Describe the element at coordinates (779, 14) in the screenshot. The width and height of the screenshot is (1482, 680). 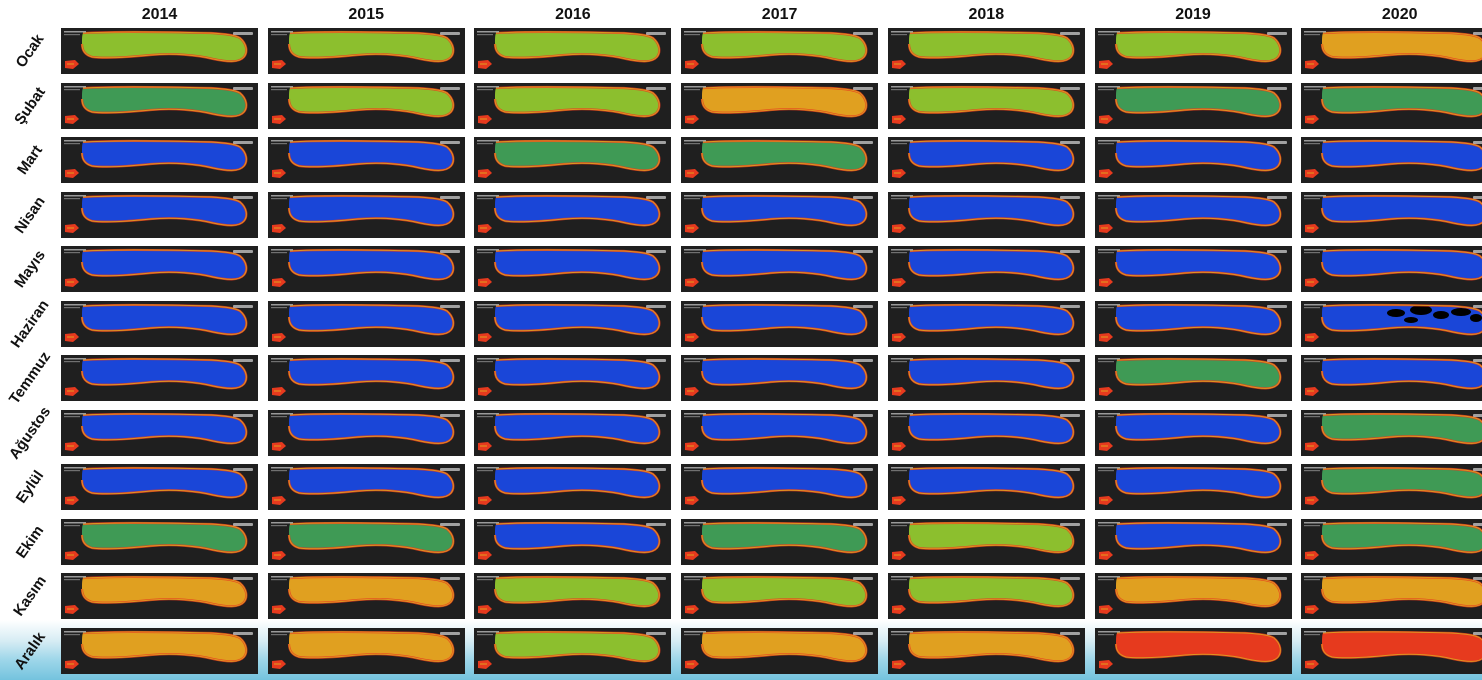
I see `year-label: 2017` at that location.